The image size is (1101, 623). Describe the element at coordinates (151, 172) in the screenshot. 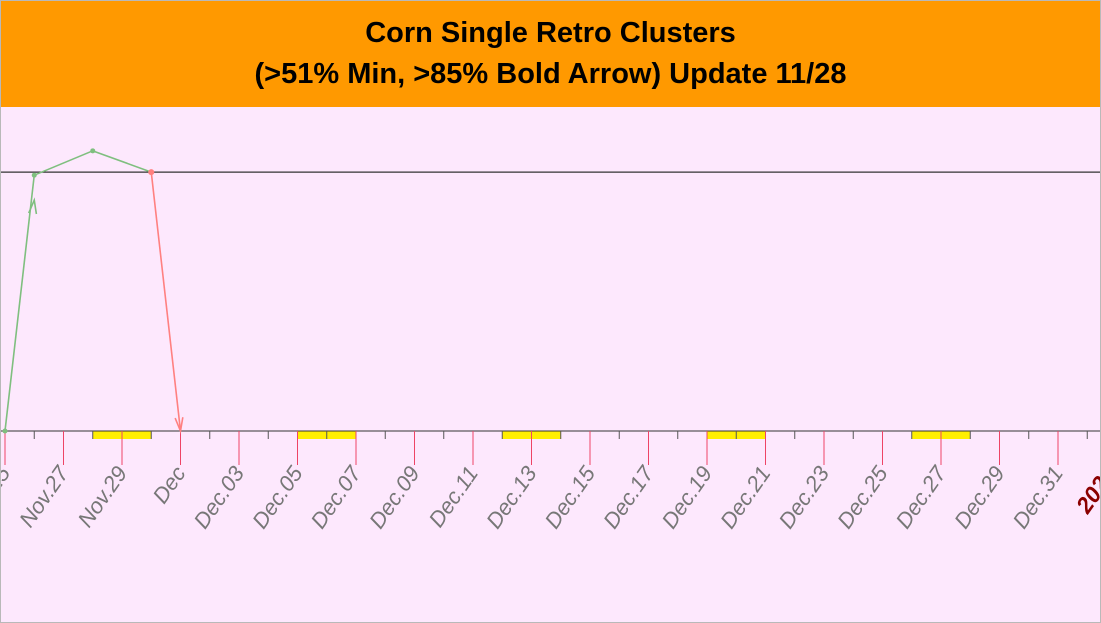

I see `down-series-point` at that location.